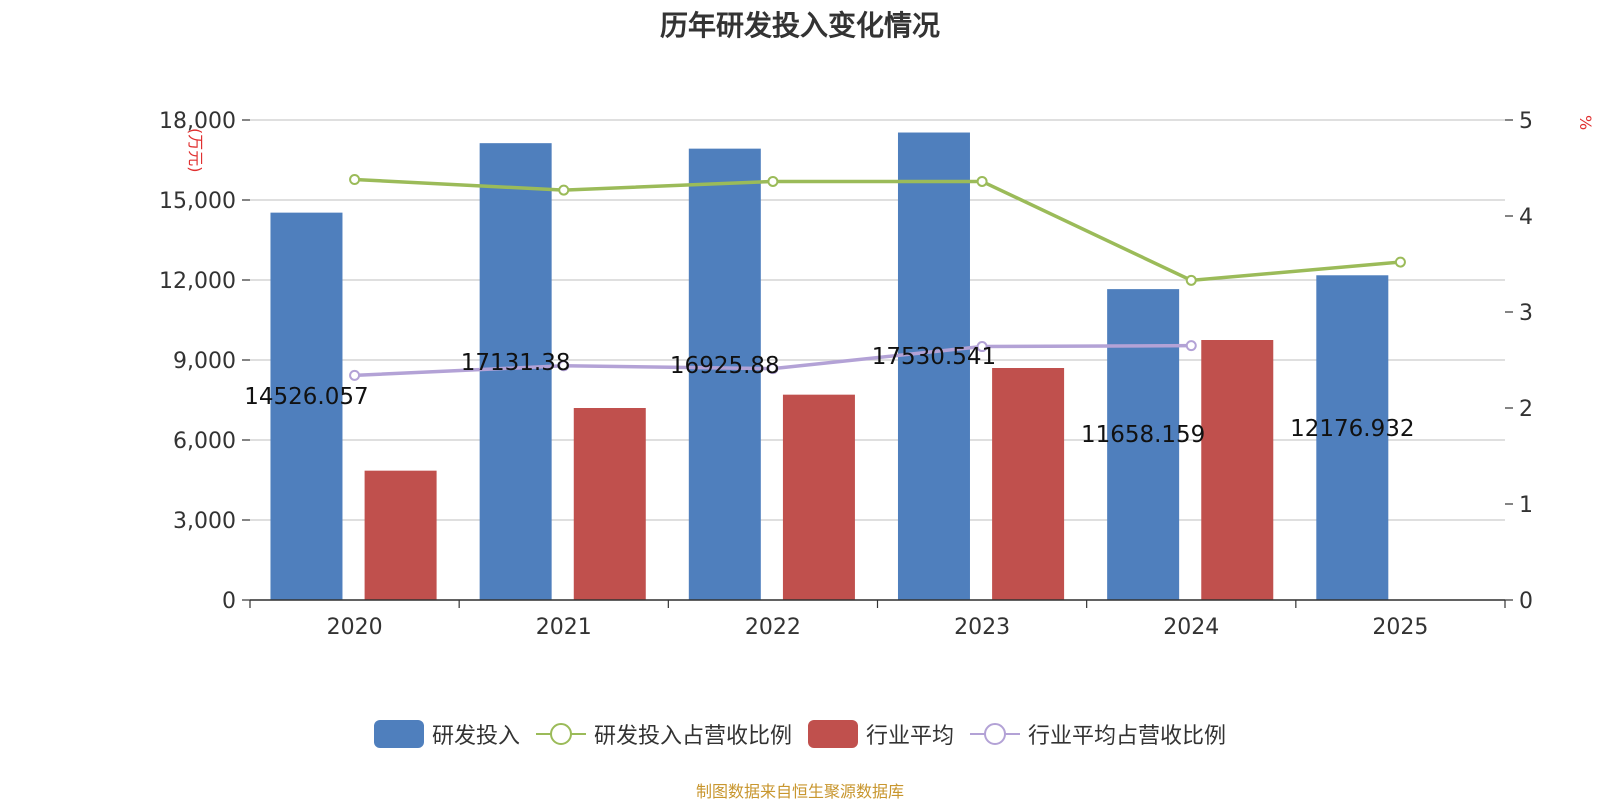  Describe the element at coordinates (1526, 601) in the screenshot. I see `y-right-tick-label: 0` at that location.